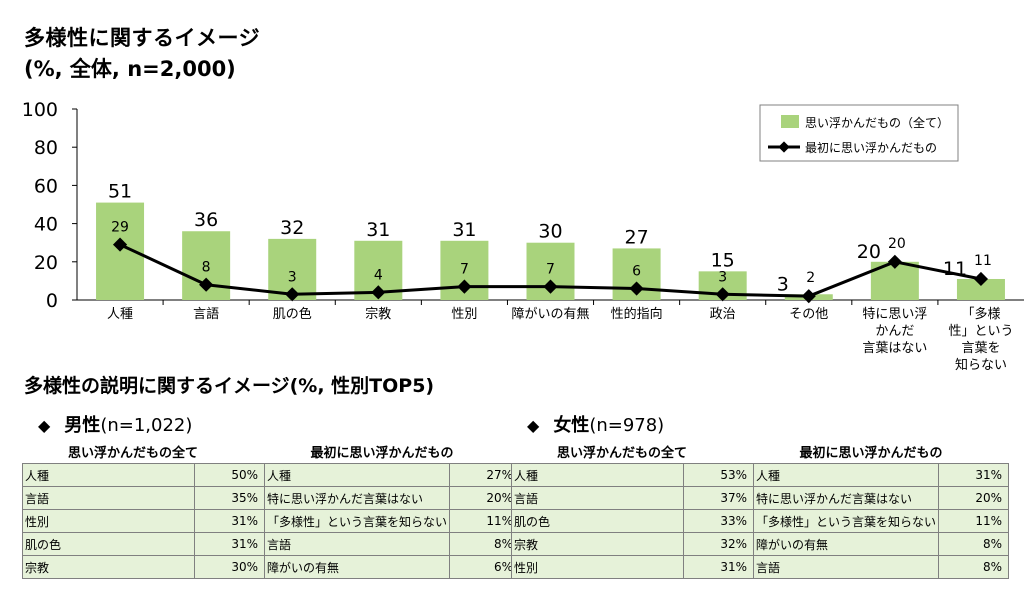  Describe the element at coordinates (784, 147) in the screenshot. I see `legend-swatch-marker` at that location.